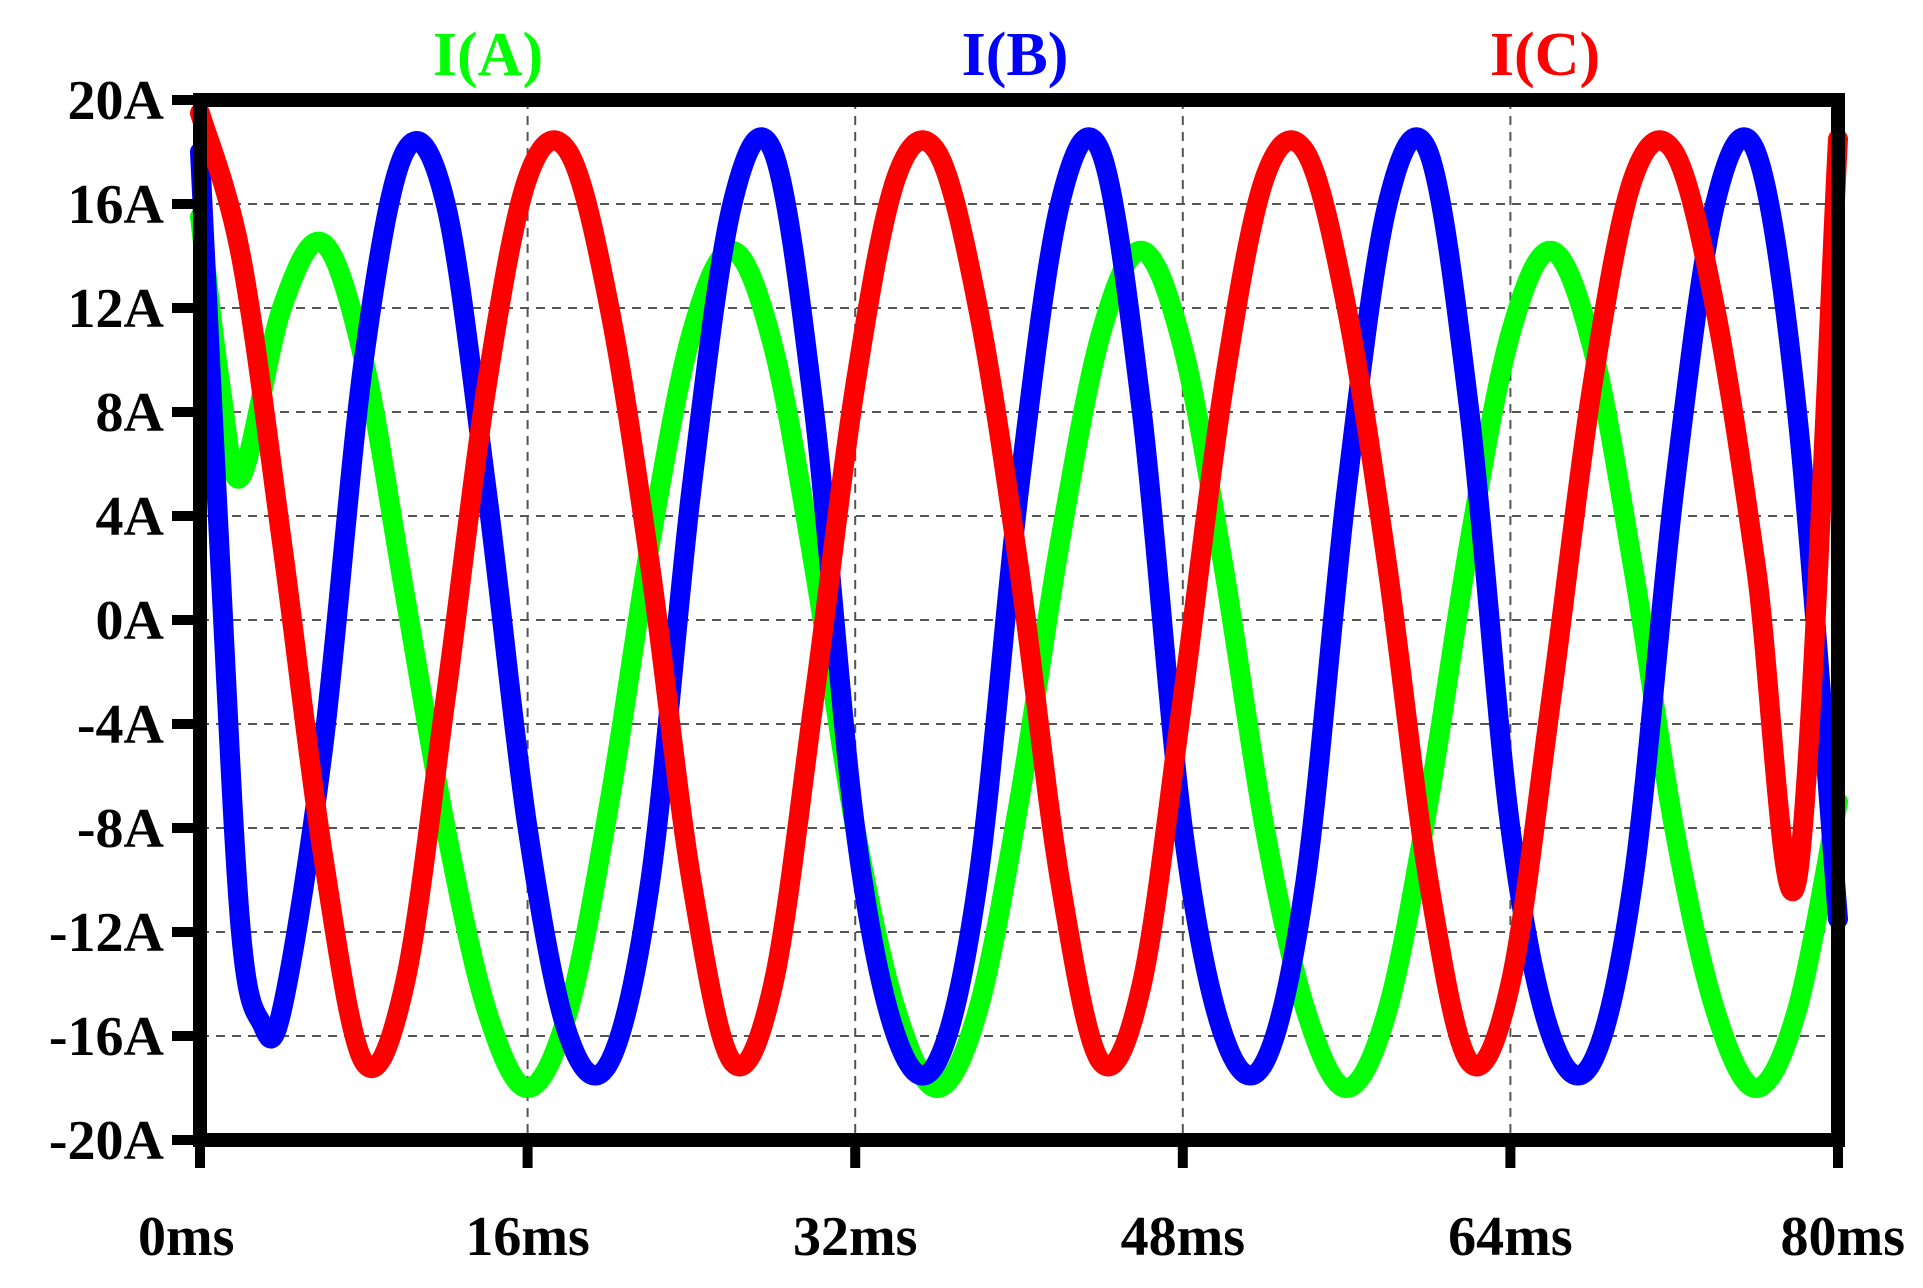 The width and height of the screenshot is (1923, 1288). I want to click on y-tick-label: 0A, so click(130, 621).